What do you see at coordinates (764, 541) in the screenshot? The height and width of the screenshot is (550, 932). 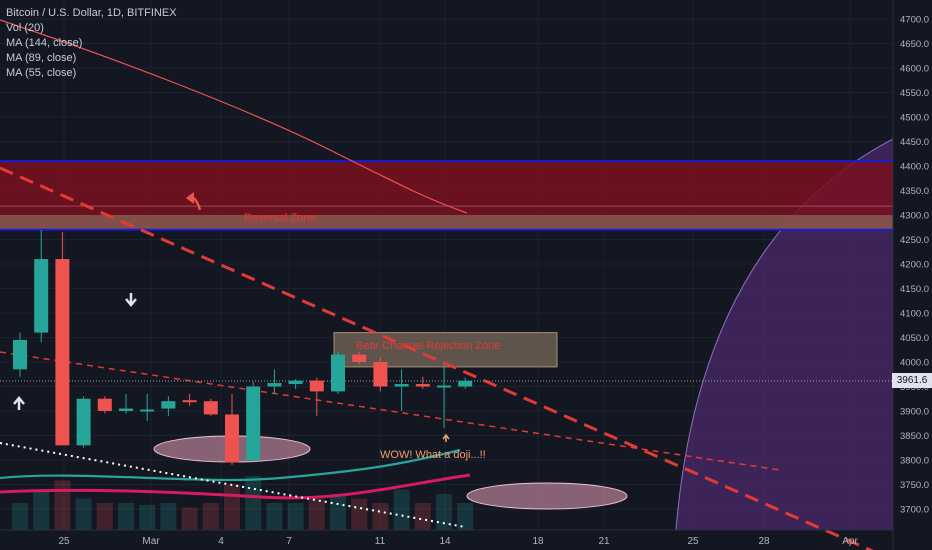 I see `time-tick-label: 28` at bounding box center [764, 541].